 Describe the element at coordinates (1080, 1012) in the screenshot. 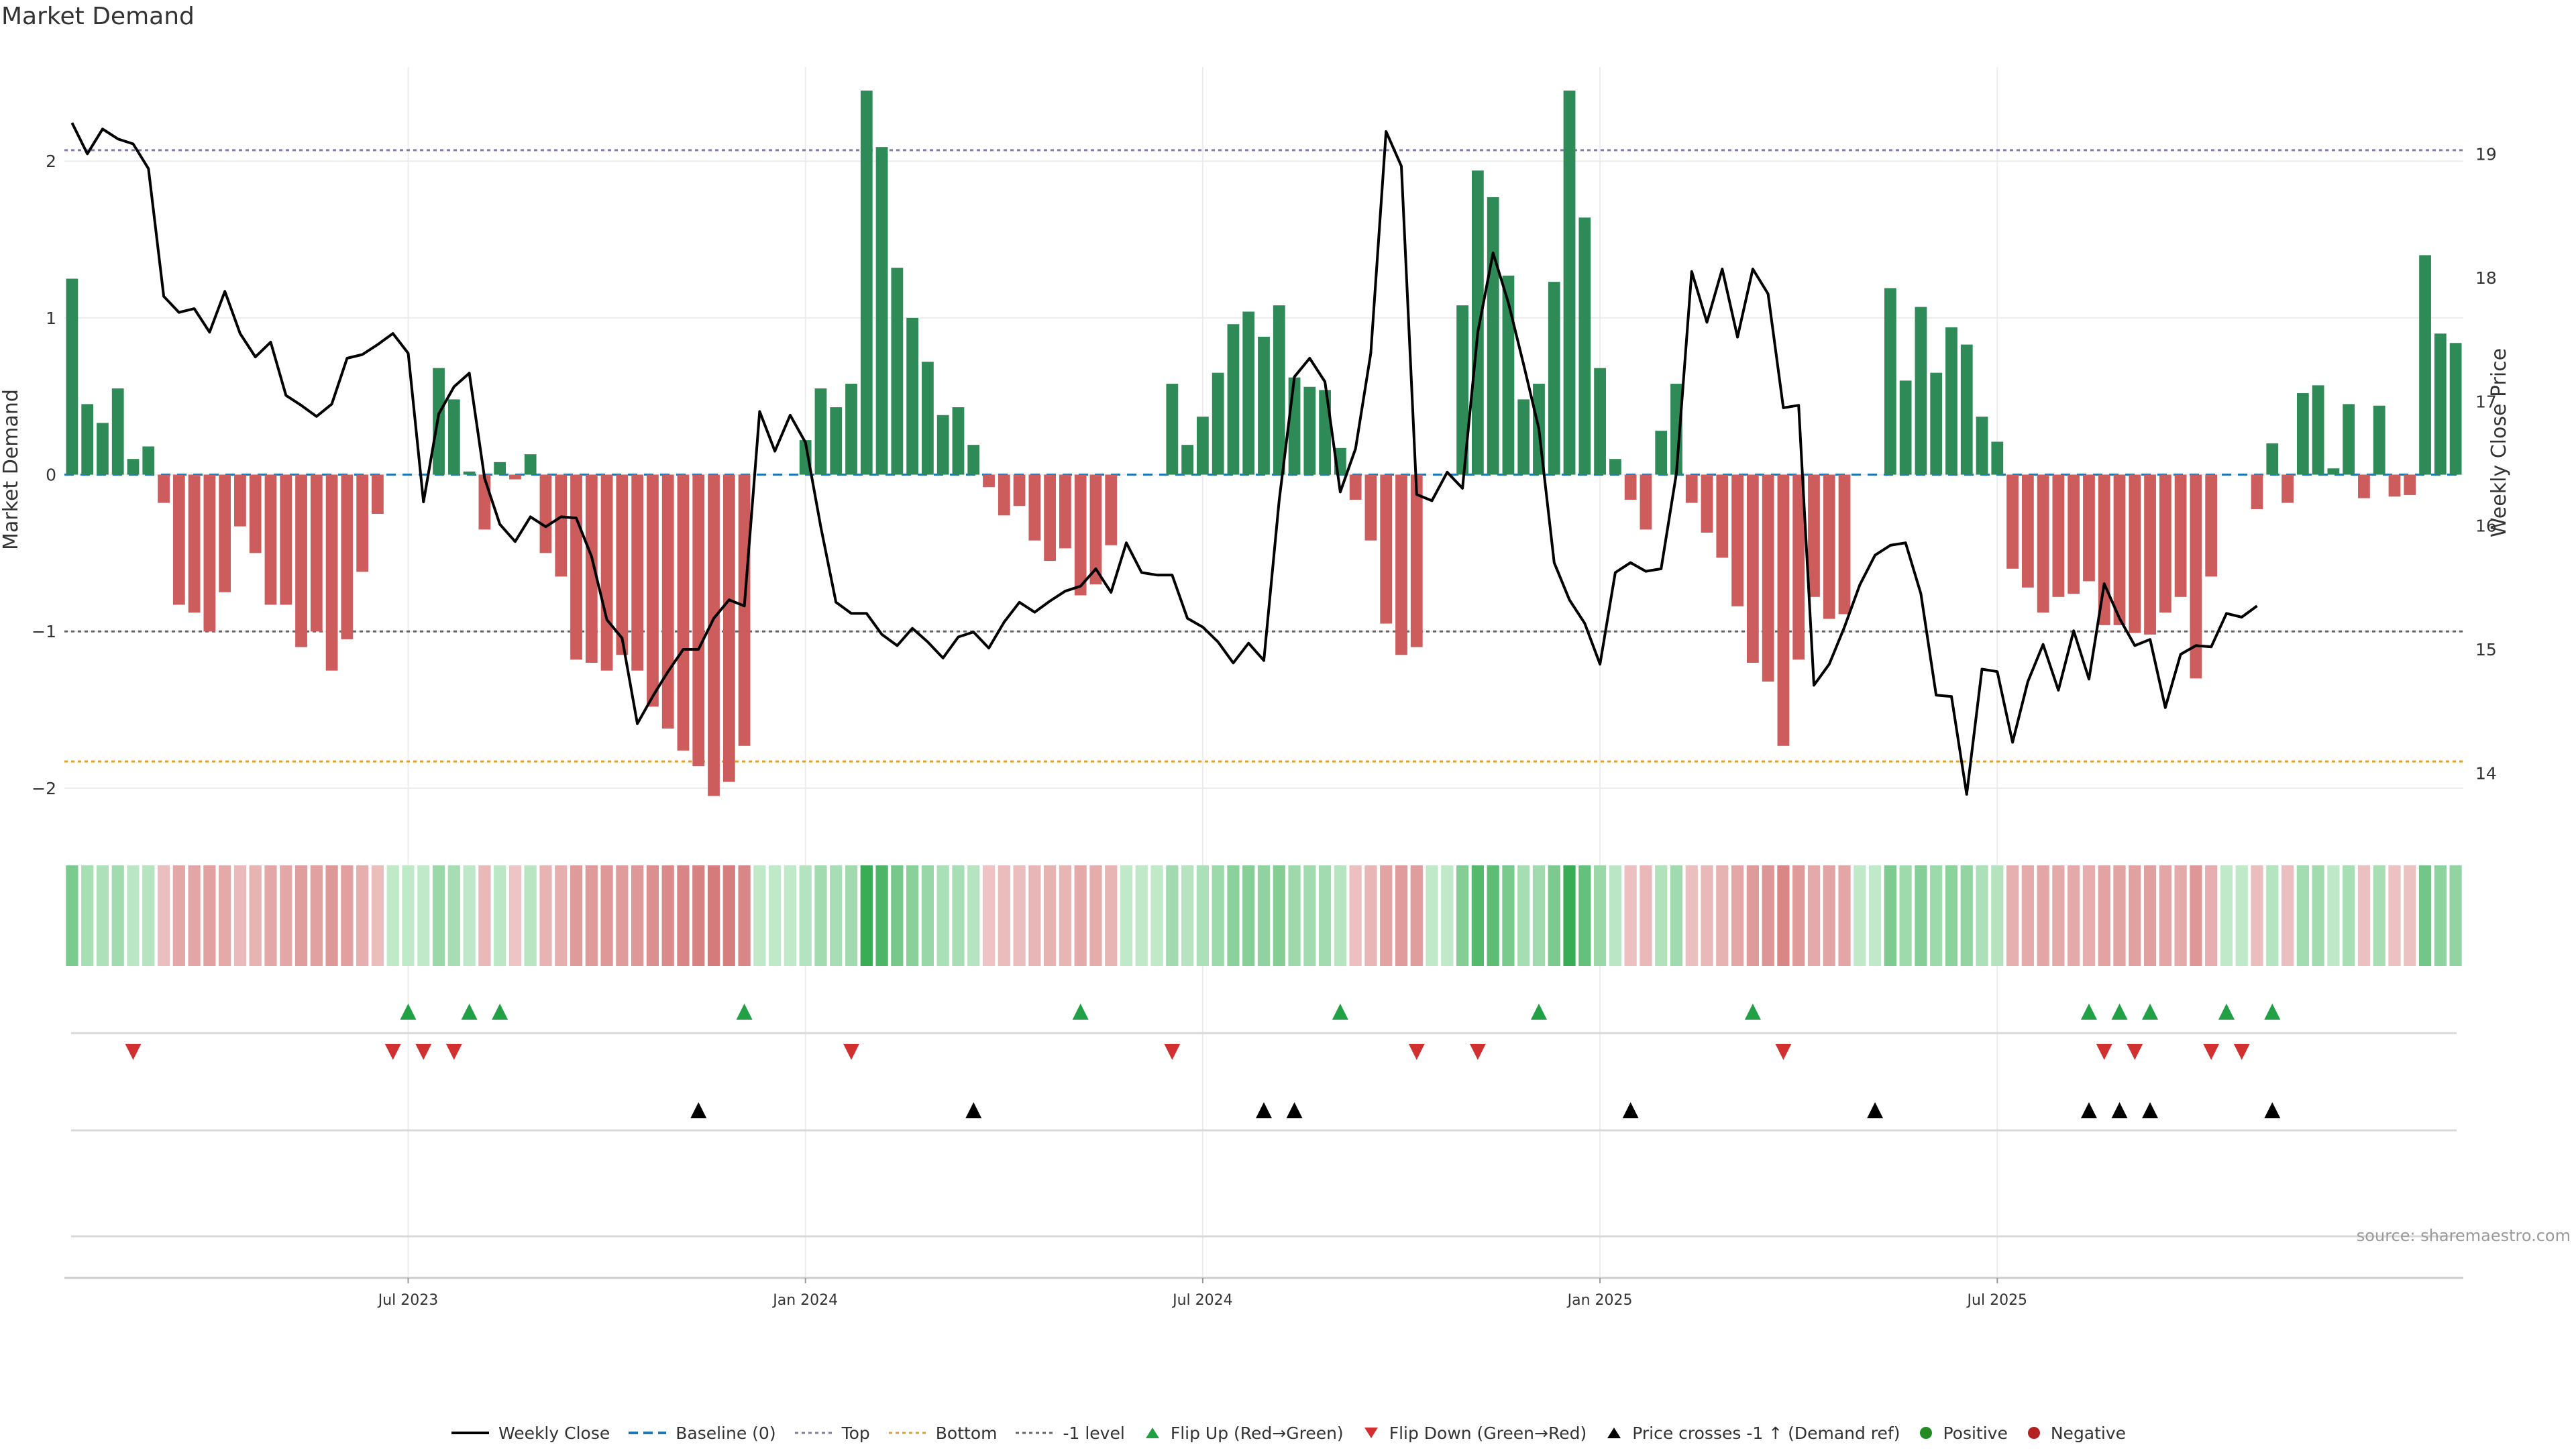

I see `flip-up-marker` at that location.